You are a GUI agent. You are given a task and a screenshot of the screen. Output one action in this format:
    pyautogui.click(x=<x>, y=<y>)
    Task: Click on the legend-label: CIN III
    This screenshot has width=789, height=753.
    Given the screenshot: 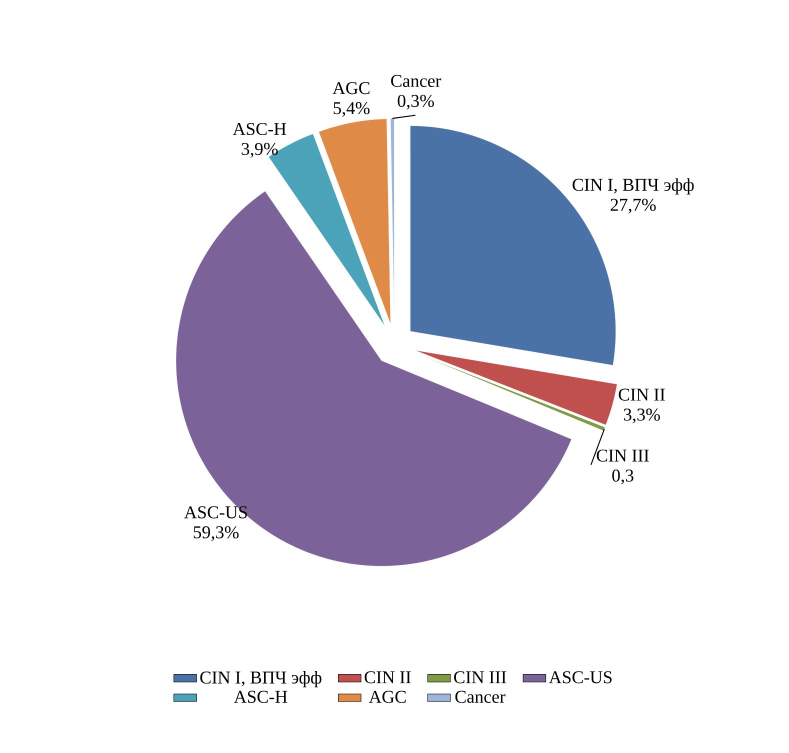 What is the action you would take?
    pyautogui.click(x=480, y=677)
    